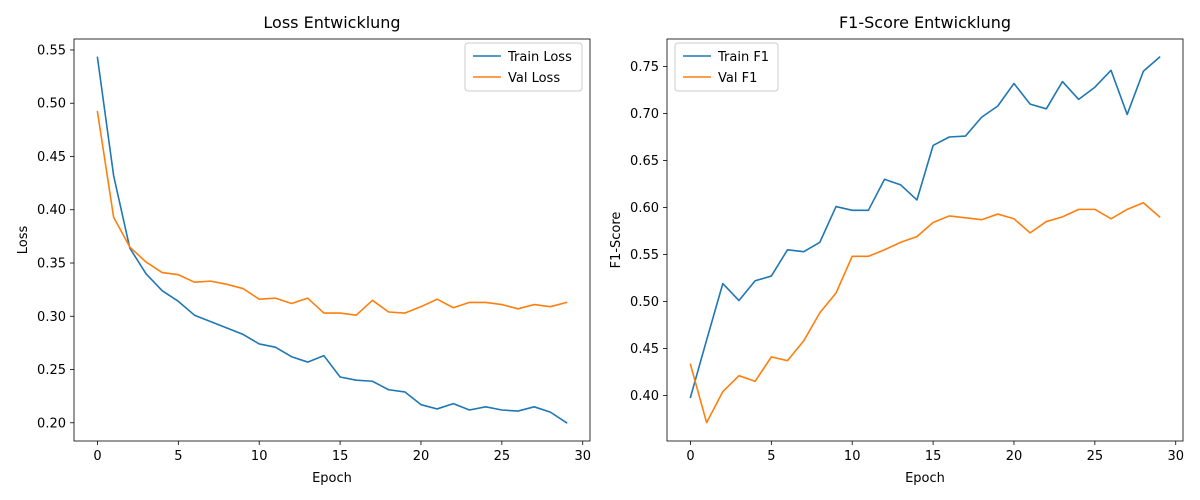 This screenshot has width=1200, height=500. I want to click on loss-x-tick-label-20: 20, so click(421, 456).